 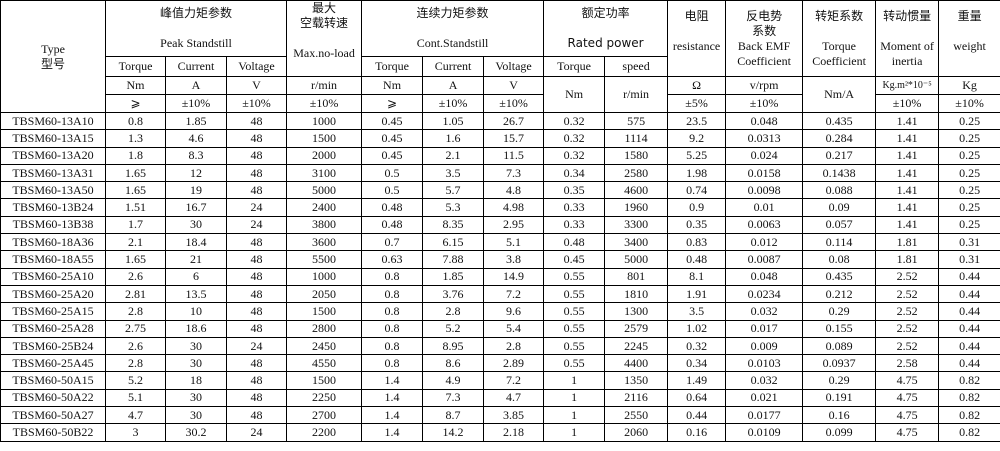 I want to click on tc-en2: Coefficient, so click(x=839, y=60).